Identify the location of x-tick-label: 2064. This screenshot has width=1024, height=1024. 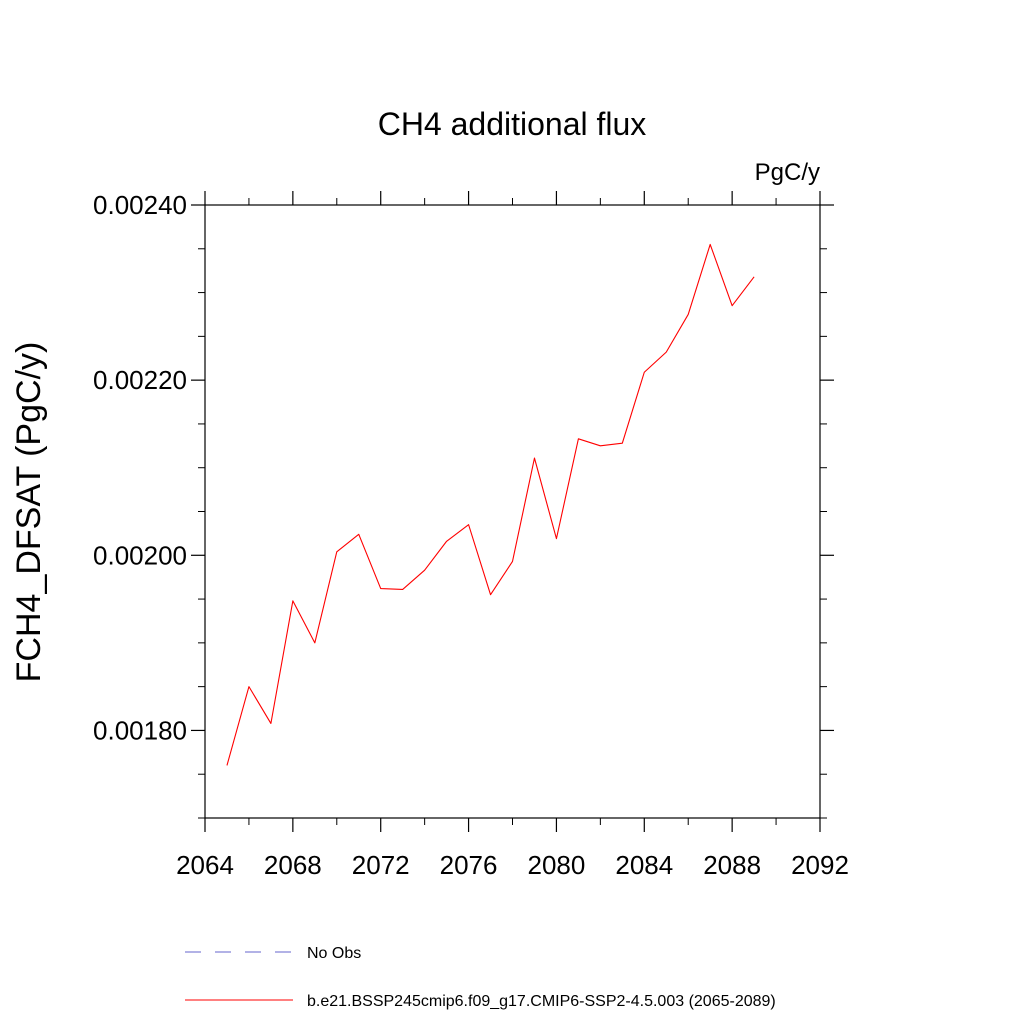
(205, 865).